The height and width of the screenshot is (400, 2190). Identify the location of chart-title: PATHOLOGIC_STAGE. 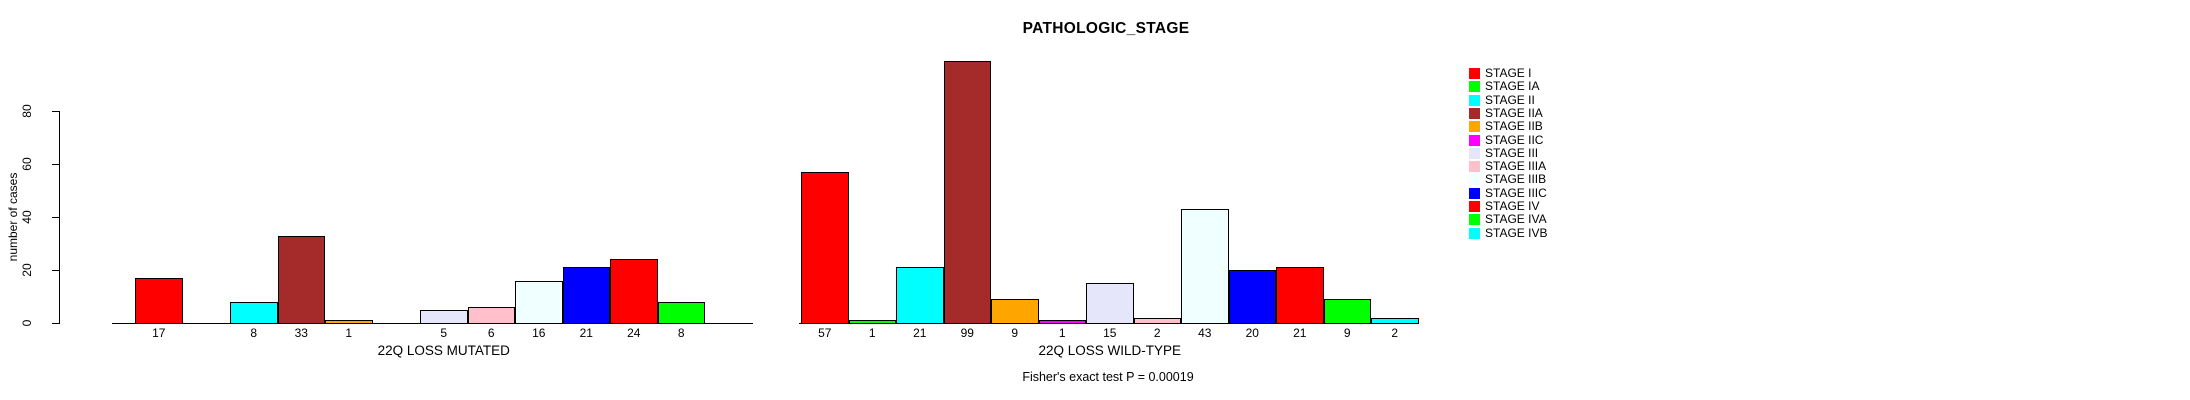
(1106, 28).